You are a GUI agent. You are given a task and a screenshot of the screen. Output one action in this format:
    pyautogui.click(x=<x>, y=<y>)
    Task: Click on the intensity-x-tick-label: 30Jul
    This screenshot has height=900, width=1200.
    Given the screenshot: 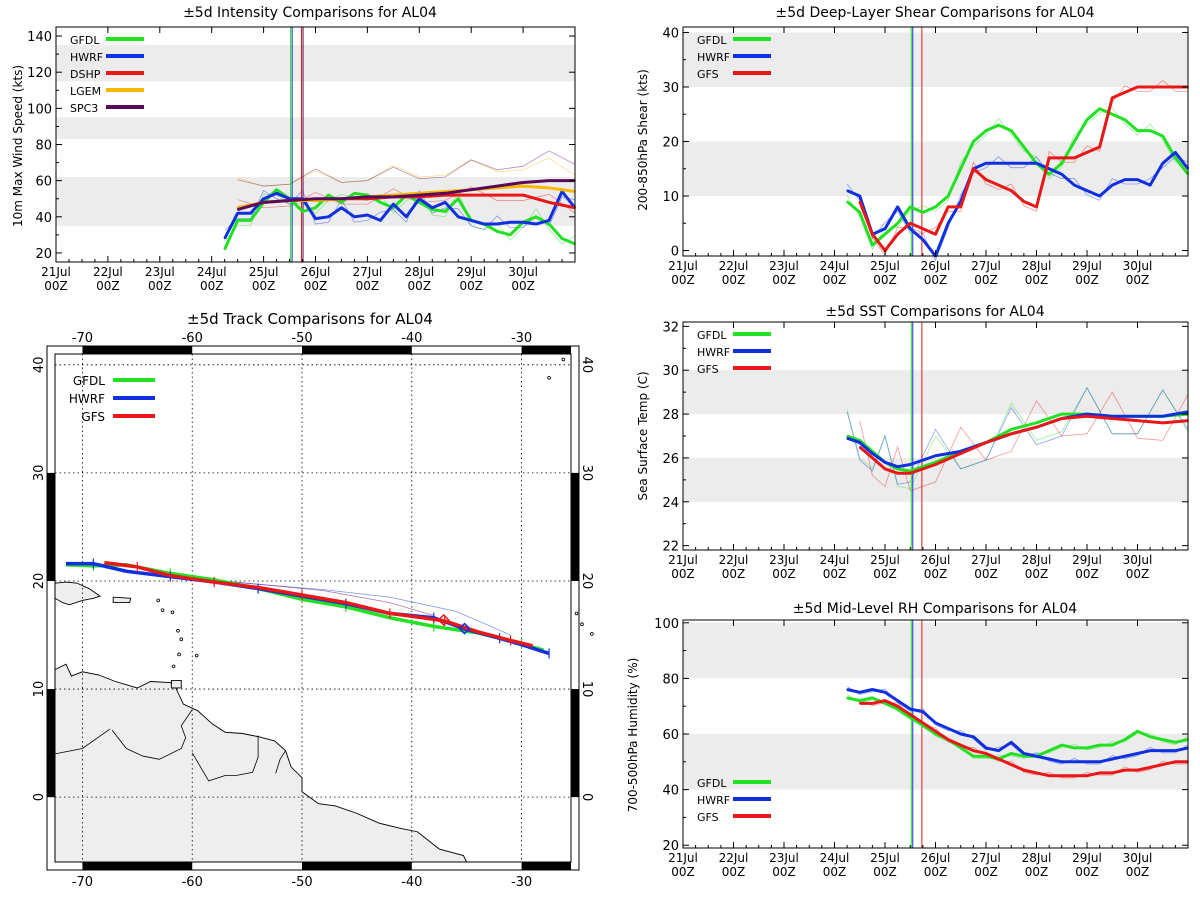 What is the action you would take?
    pyautogui.click(x=523, y=272)
    